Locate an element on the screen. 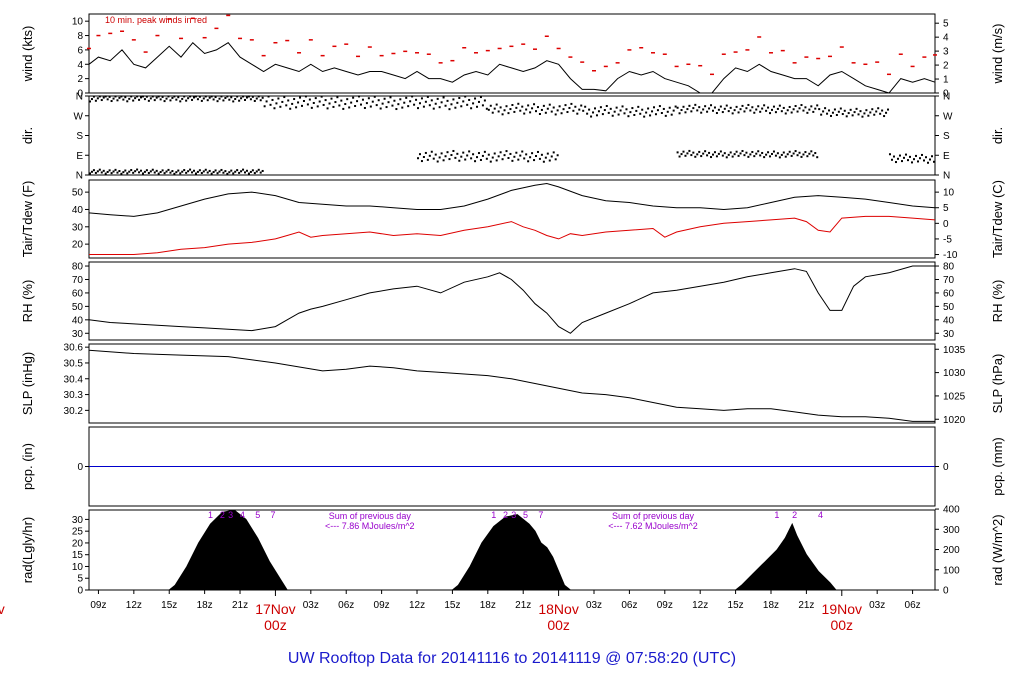 The height and width of the screenshot is (700, 1024). y-tick-label-left: 2 is located at coordinates (80, 79).